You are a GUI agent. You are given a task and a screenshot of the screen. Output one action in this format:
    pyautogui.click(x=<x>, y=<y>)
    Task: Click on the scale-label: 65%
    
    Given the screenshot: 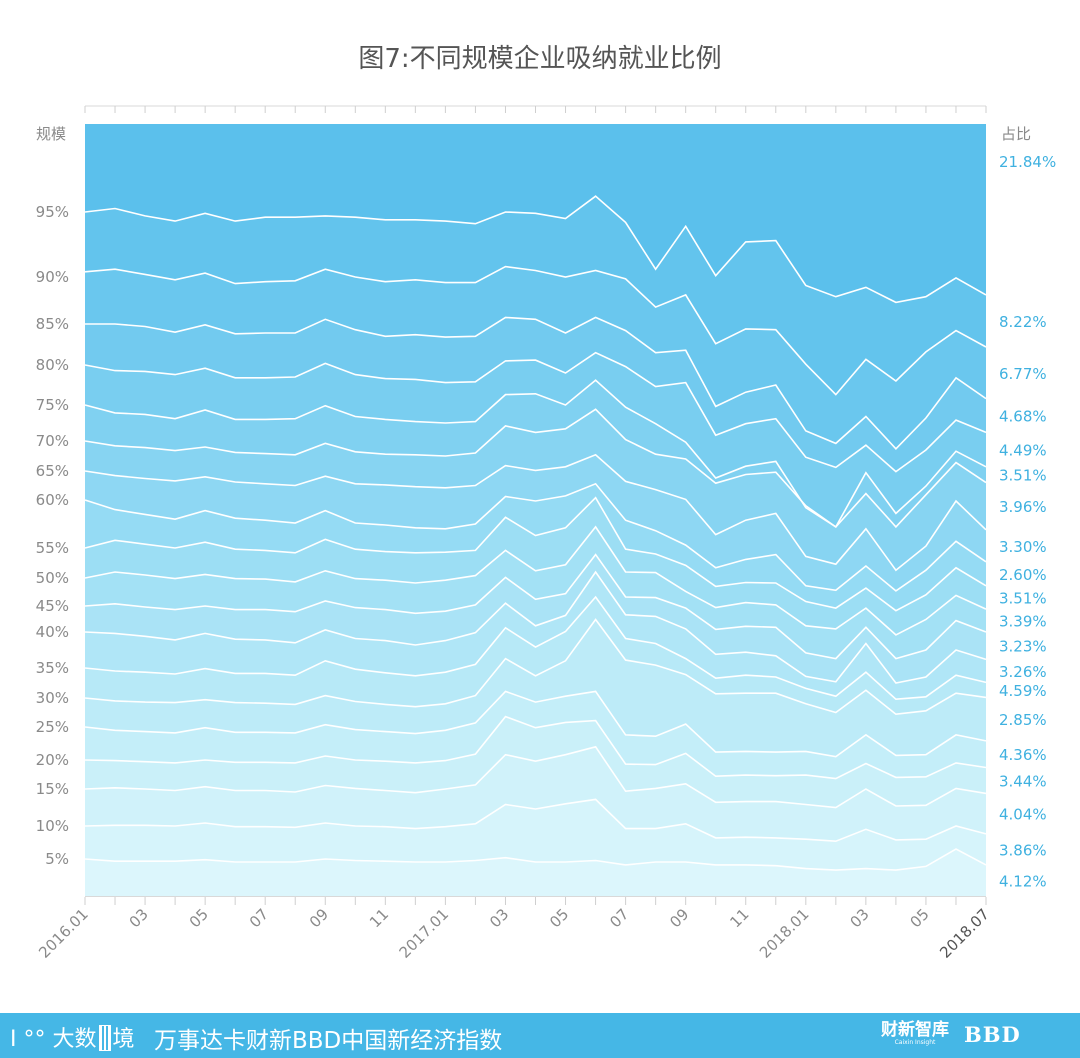 What is the action you would take?
    pyautogui.click(x=52, y=471)
    